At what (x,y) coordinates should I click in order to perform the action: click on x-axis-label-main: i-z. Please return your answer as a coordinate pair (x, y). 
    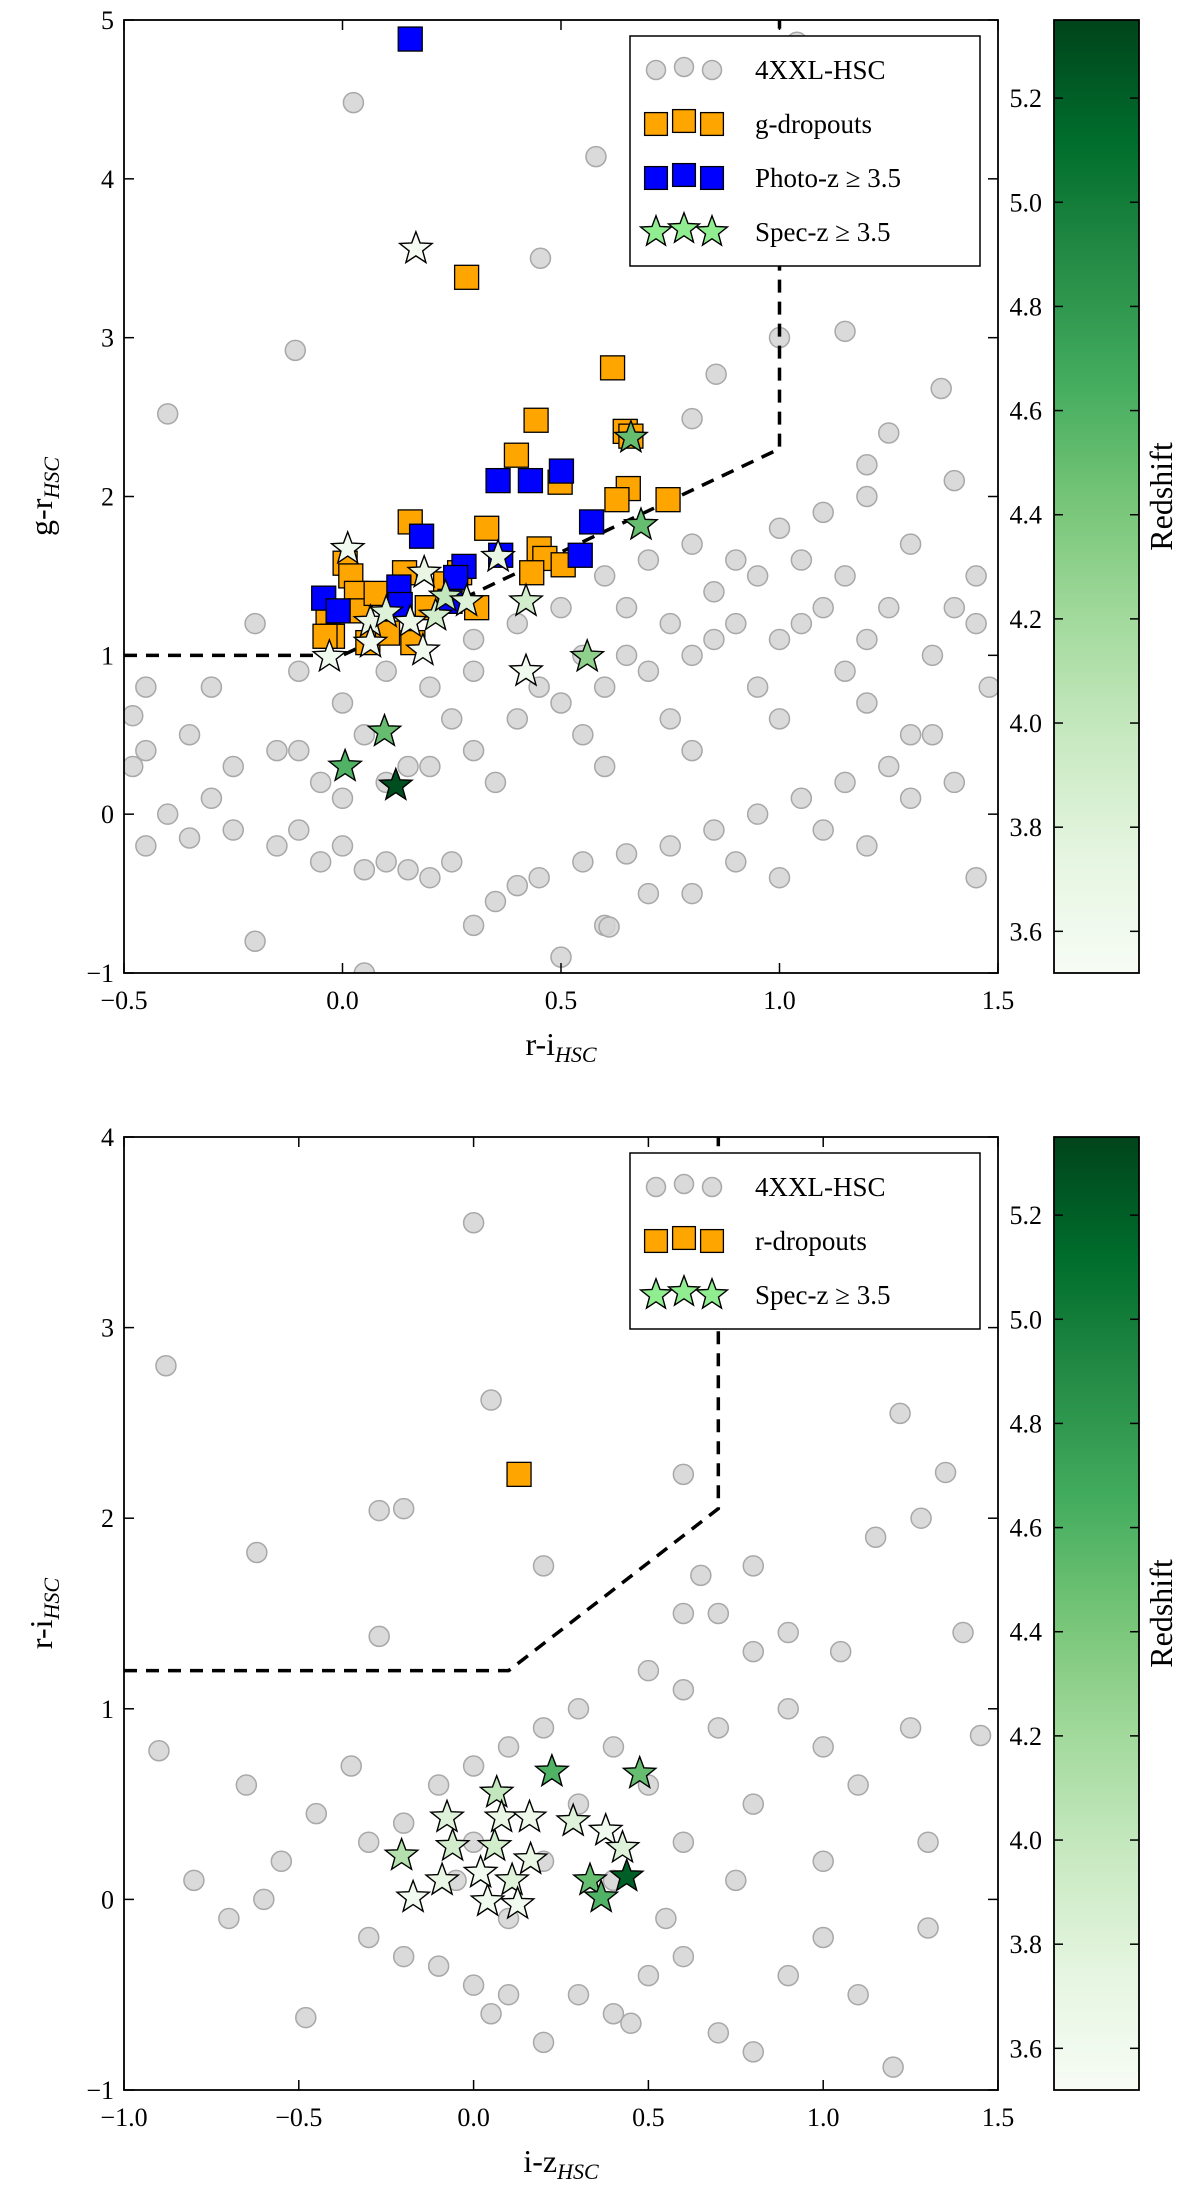
    Looking at the image, I should click on (540, 2161).